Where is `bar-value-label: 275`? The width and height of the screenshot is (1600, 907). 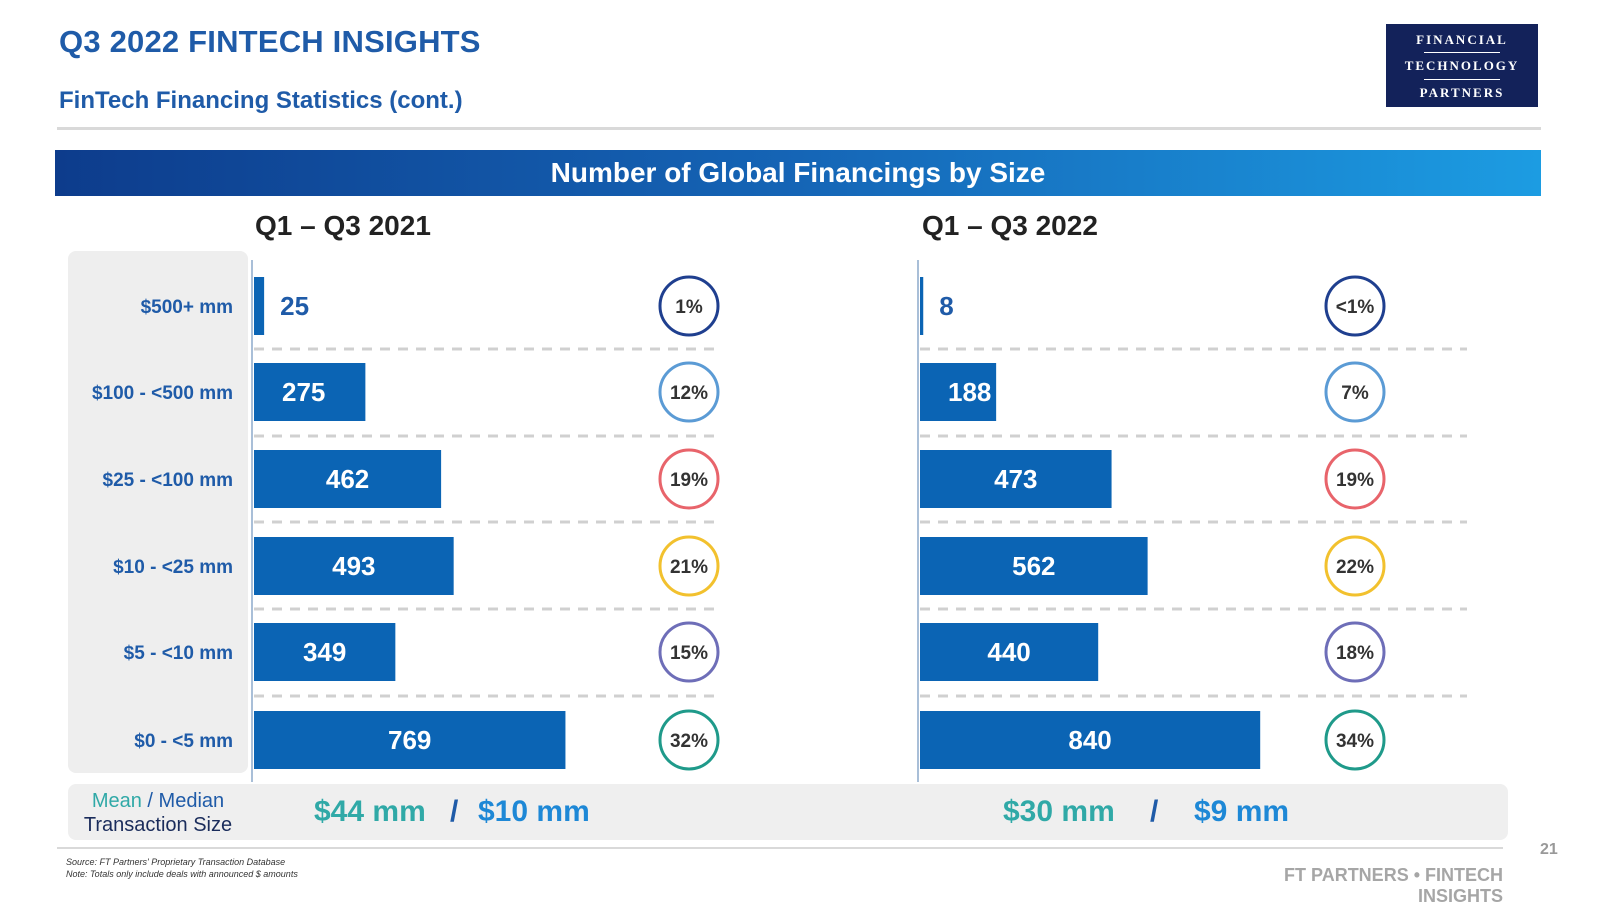
bar-value-label: 275 is located at coordinates (303, 392).